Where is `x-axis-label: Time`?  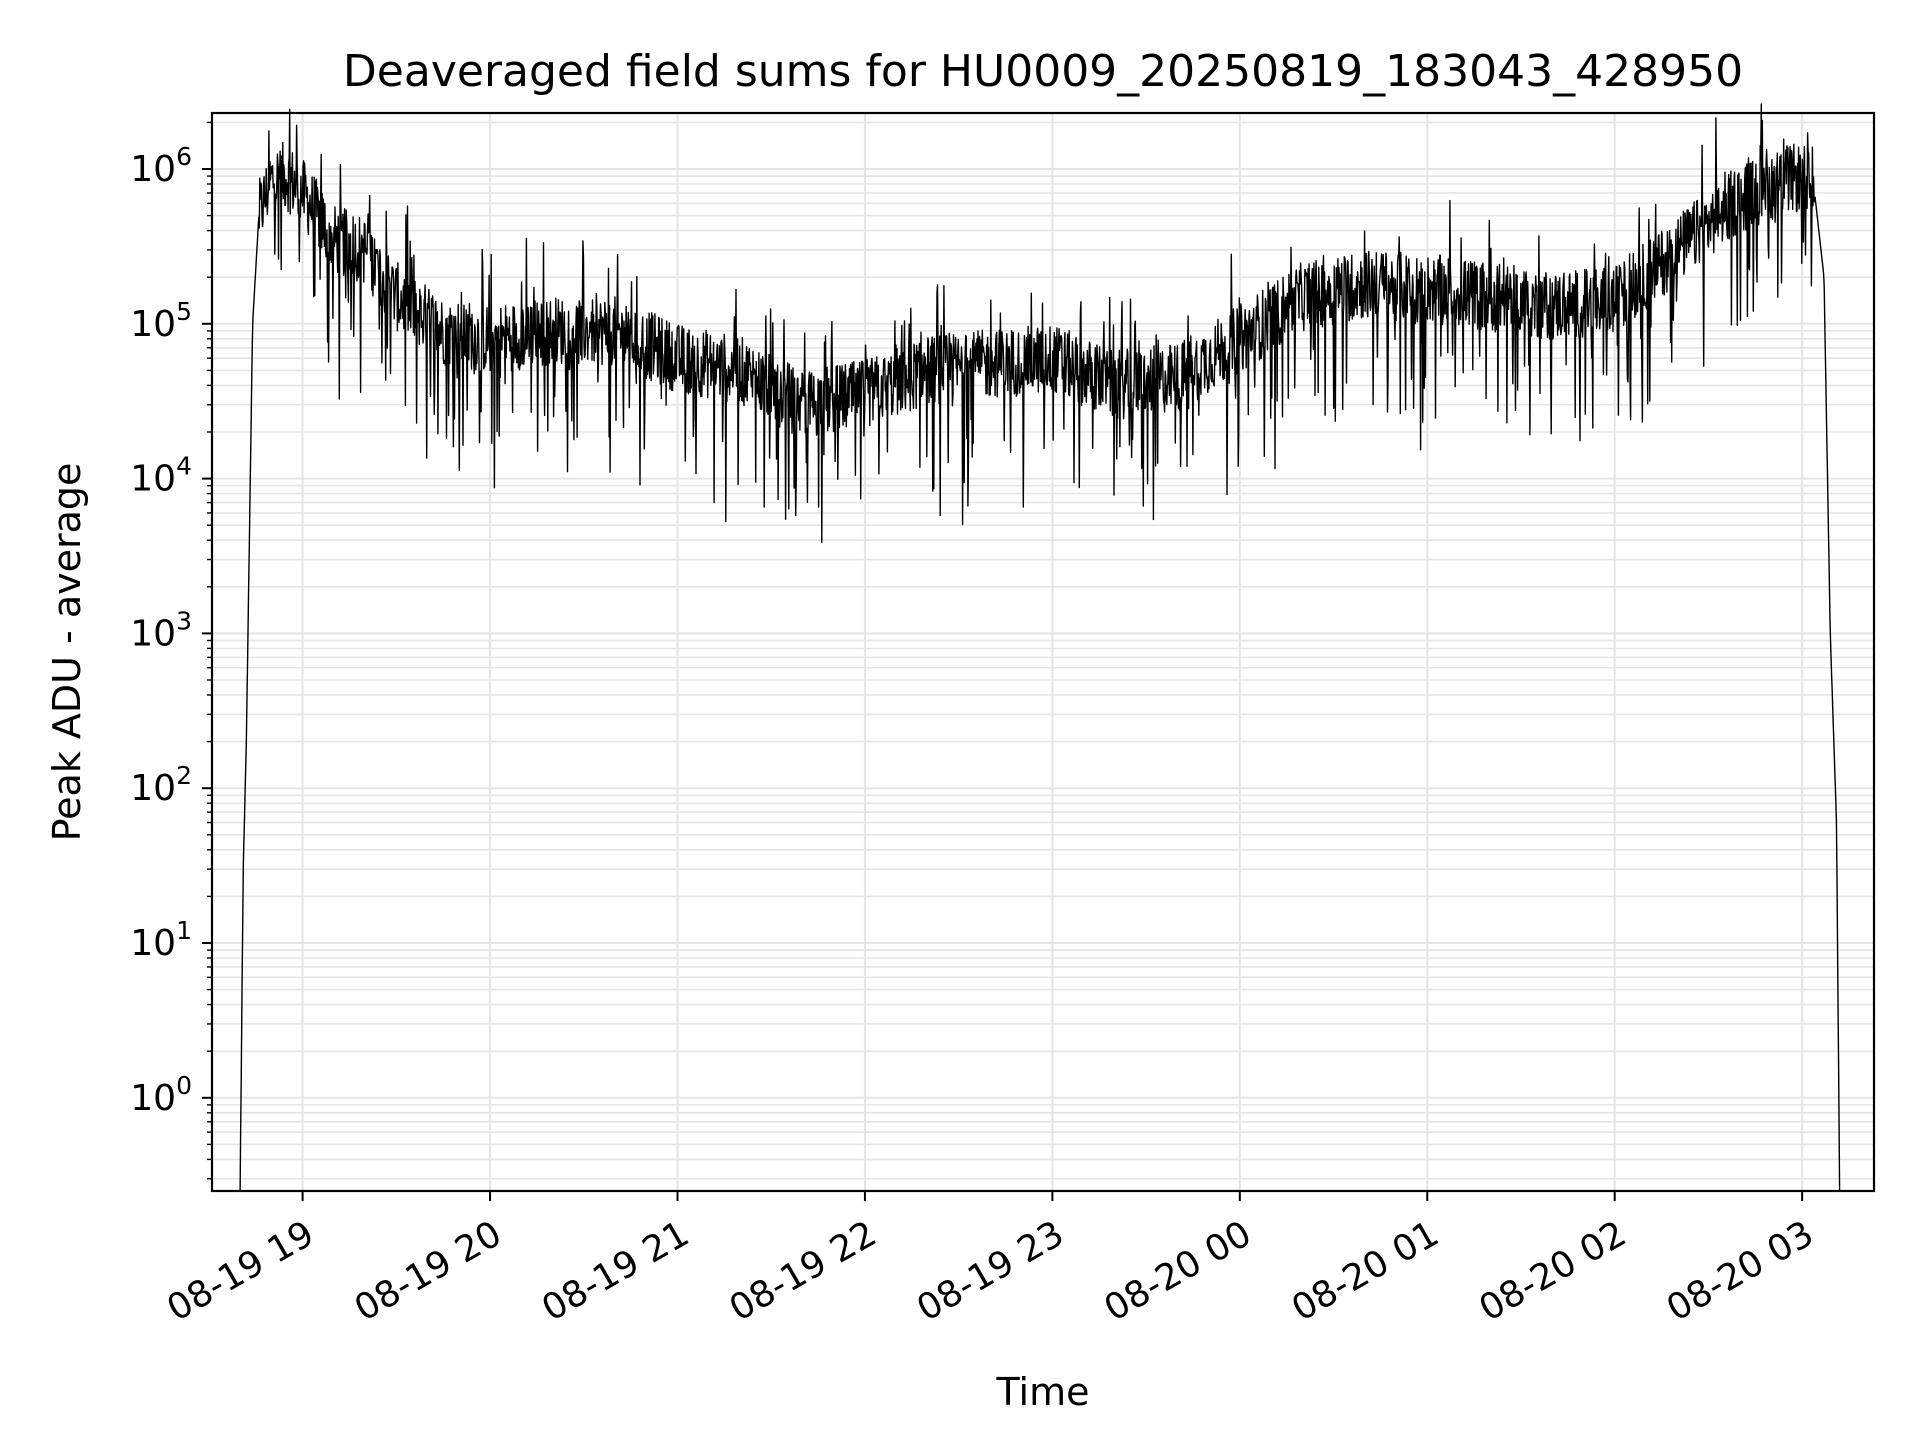
x-axis-label: Time is located at coordinates (1043, 1392).